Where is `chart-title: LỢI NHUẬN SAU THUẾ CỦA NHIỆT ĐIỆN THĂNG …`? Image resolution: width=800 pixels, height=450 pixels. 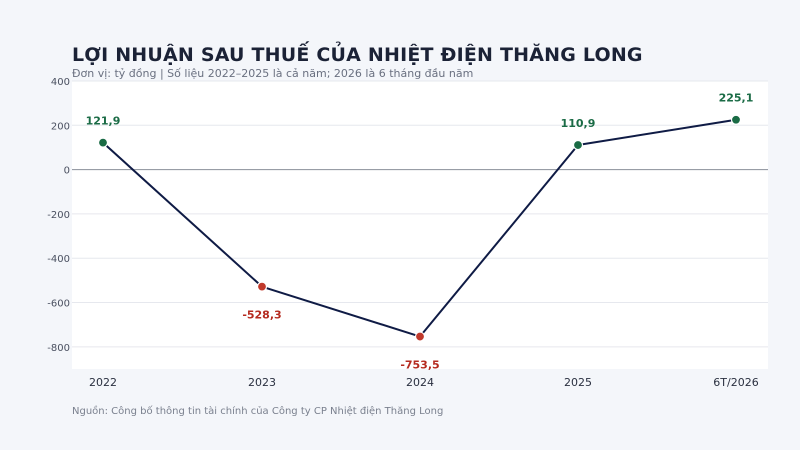
chart-title: LỢI NHUẬN SAU THUẾ CỦA NHIỆT ĐIỆN THĂNG … is located at coordinates (357, 55).